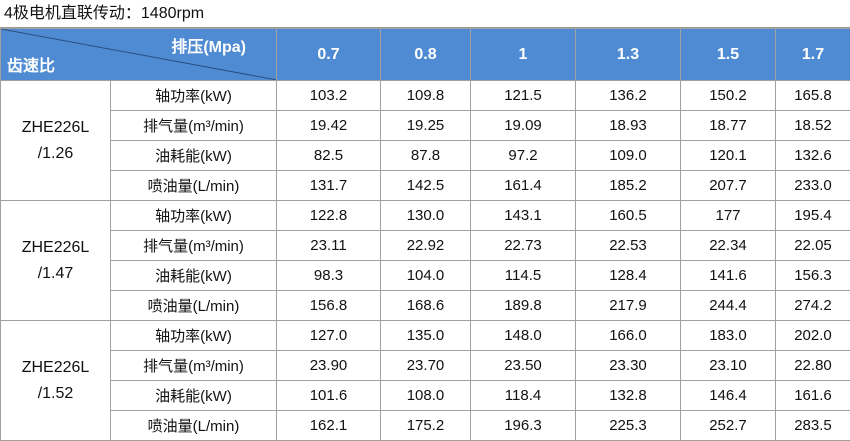  I want to click on data-row: 喷油量(L/min) 162.1 175.2 196.3 225.3 252.7 283.5, so click(425, 425).